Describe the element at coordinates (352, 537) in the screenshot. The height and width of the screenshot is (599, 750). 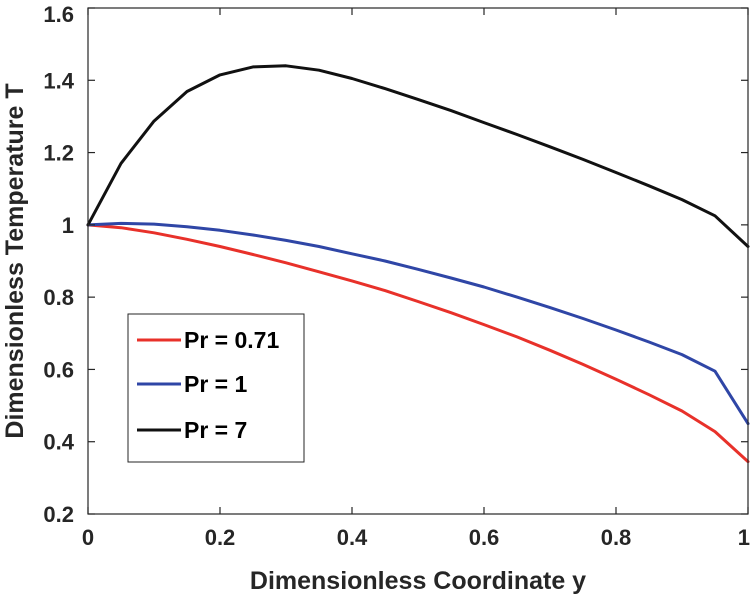
I see `x-tick-label: 0.4` at that location.